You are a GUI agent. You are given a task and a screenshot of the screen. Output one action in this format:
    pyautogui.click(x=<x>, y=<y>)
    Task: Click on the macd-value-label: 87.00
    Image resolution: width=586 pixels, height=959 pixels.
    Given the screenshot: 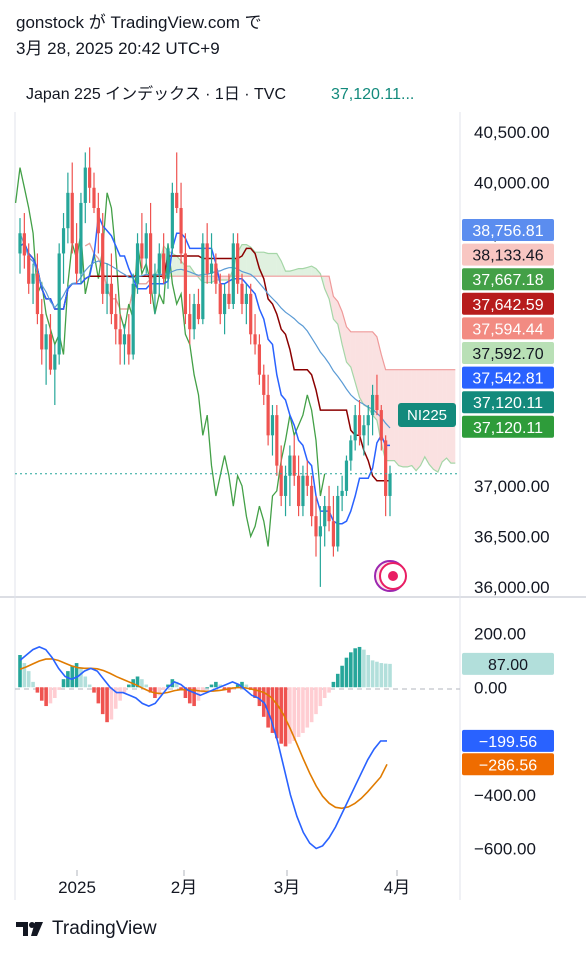 What is the action you would take?
    pyautogui.click(x=508, y=663)
    